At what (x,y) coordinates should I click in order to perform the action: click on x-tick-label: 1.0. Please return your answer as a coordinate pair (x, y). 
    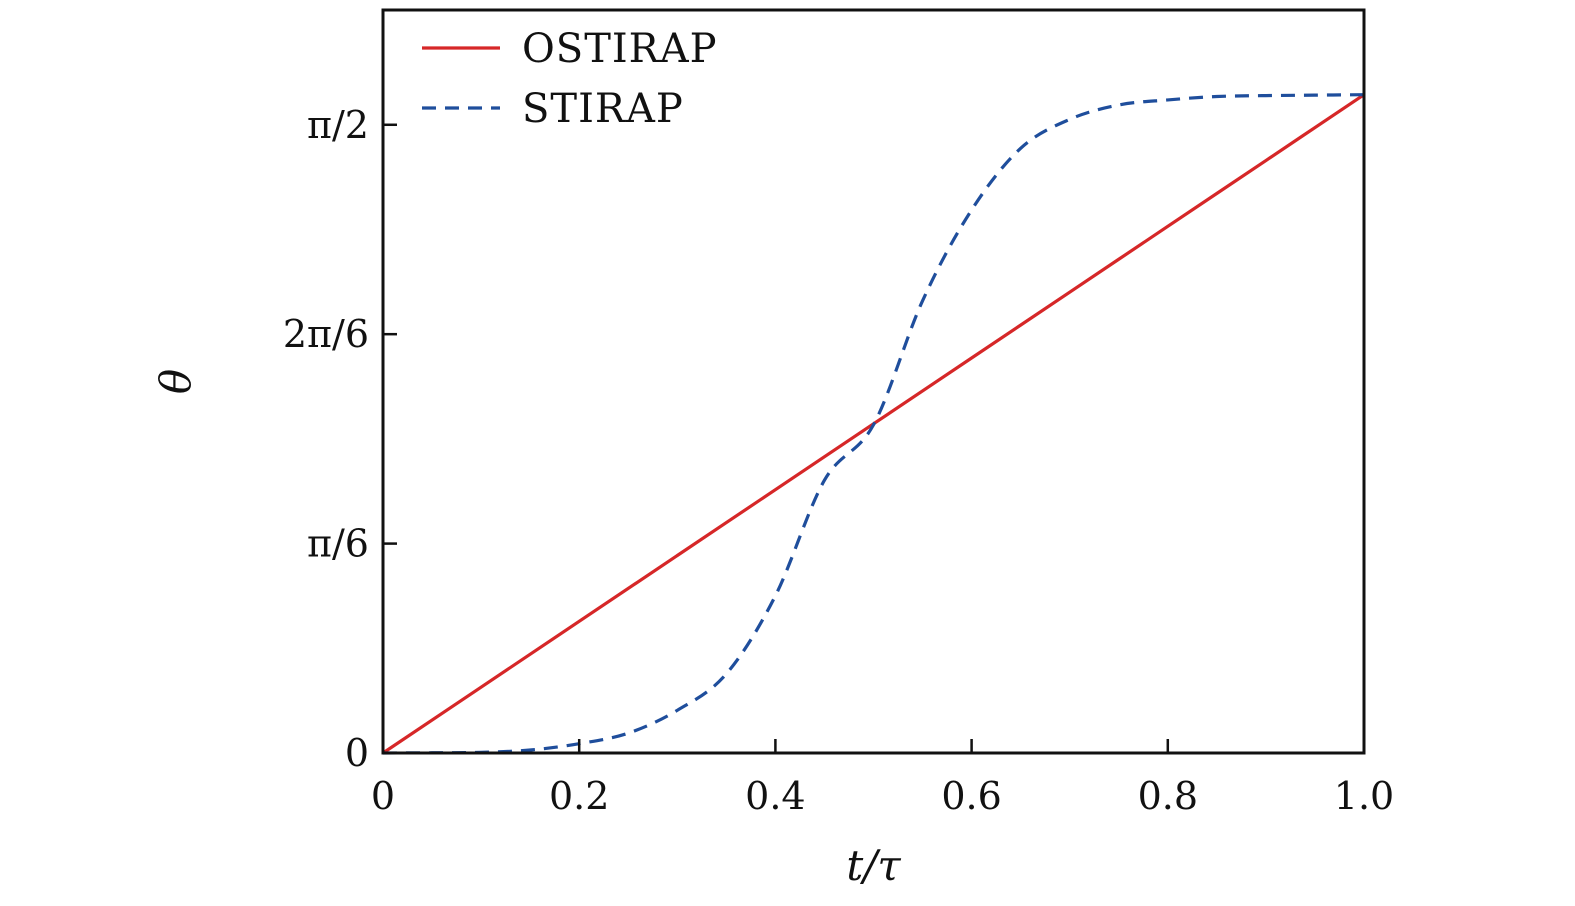
    Looking at the image, I should click on (1364, 796).